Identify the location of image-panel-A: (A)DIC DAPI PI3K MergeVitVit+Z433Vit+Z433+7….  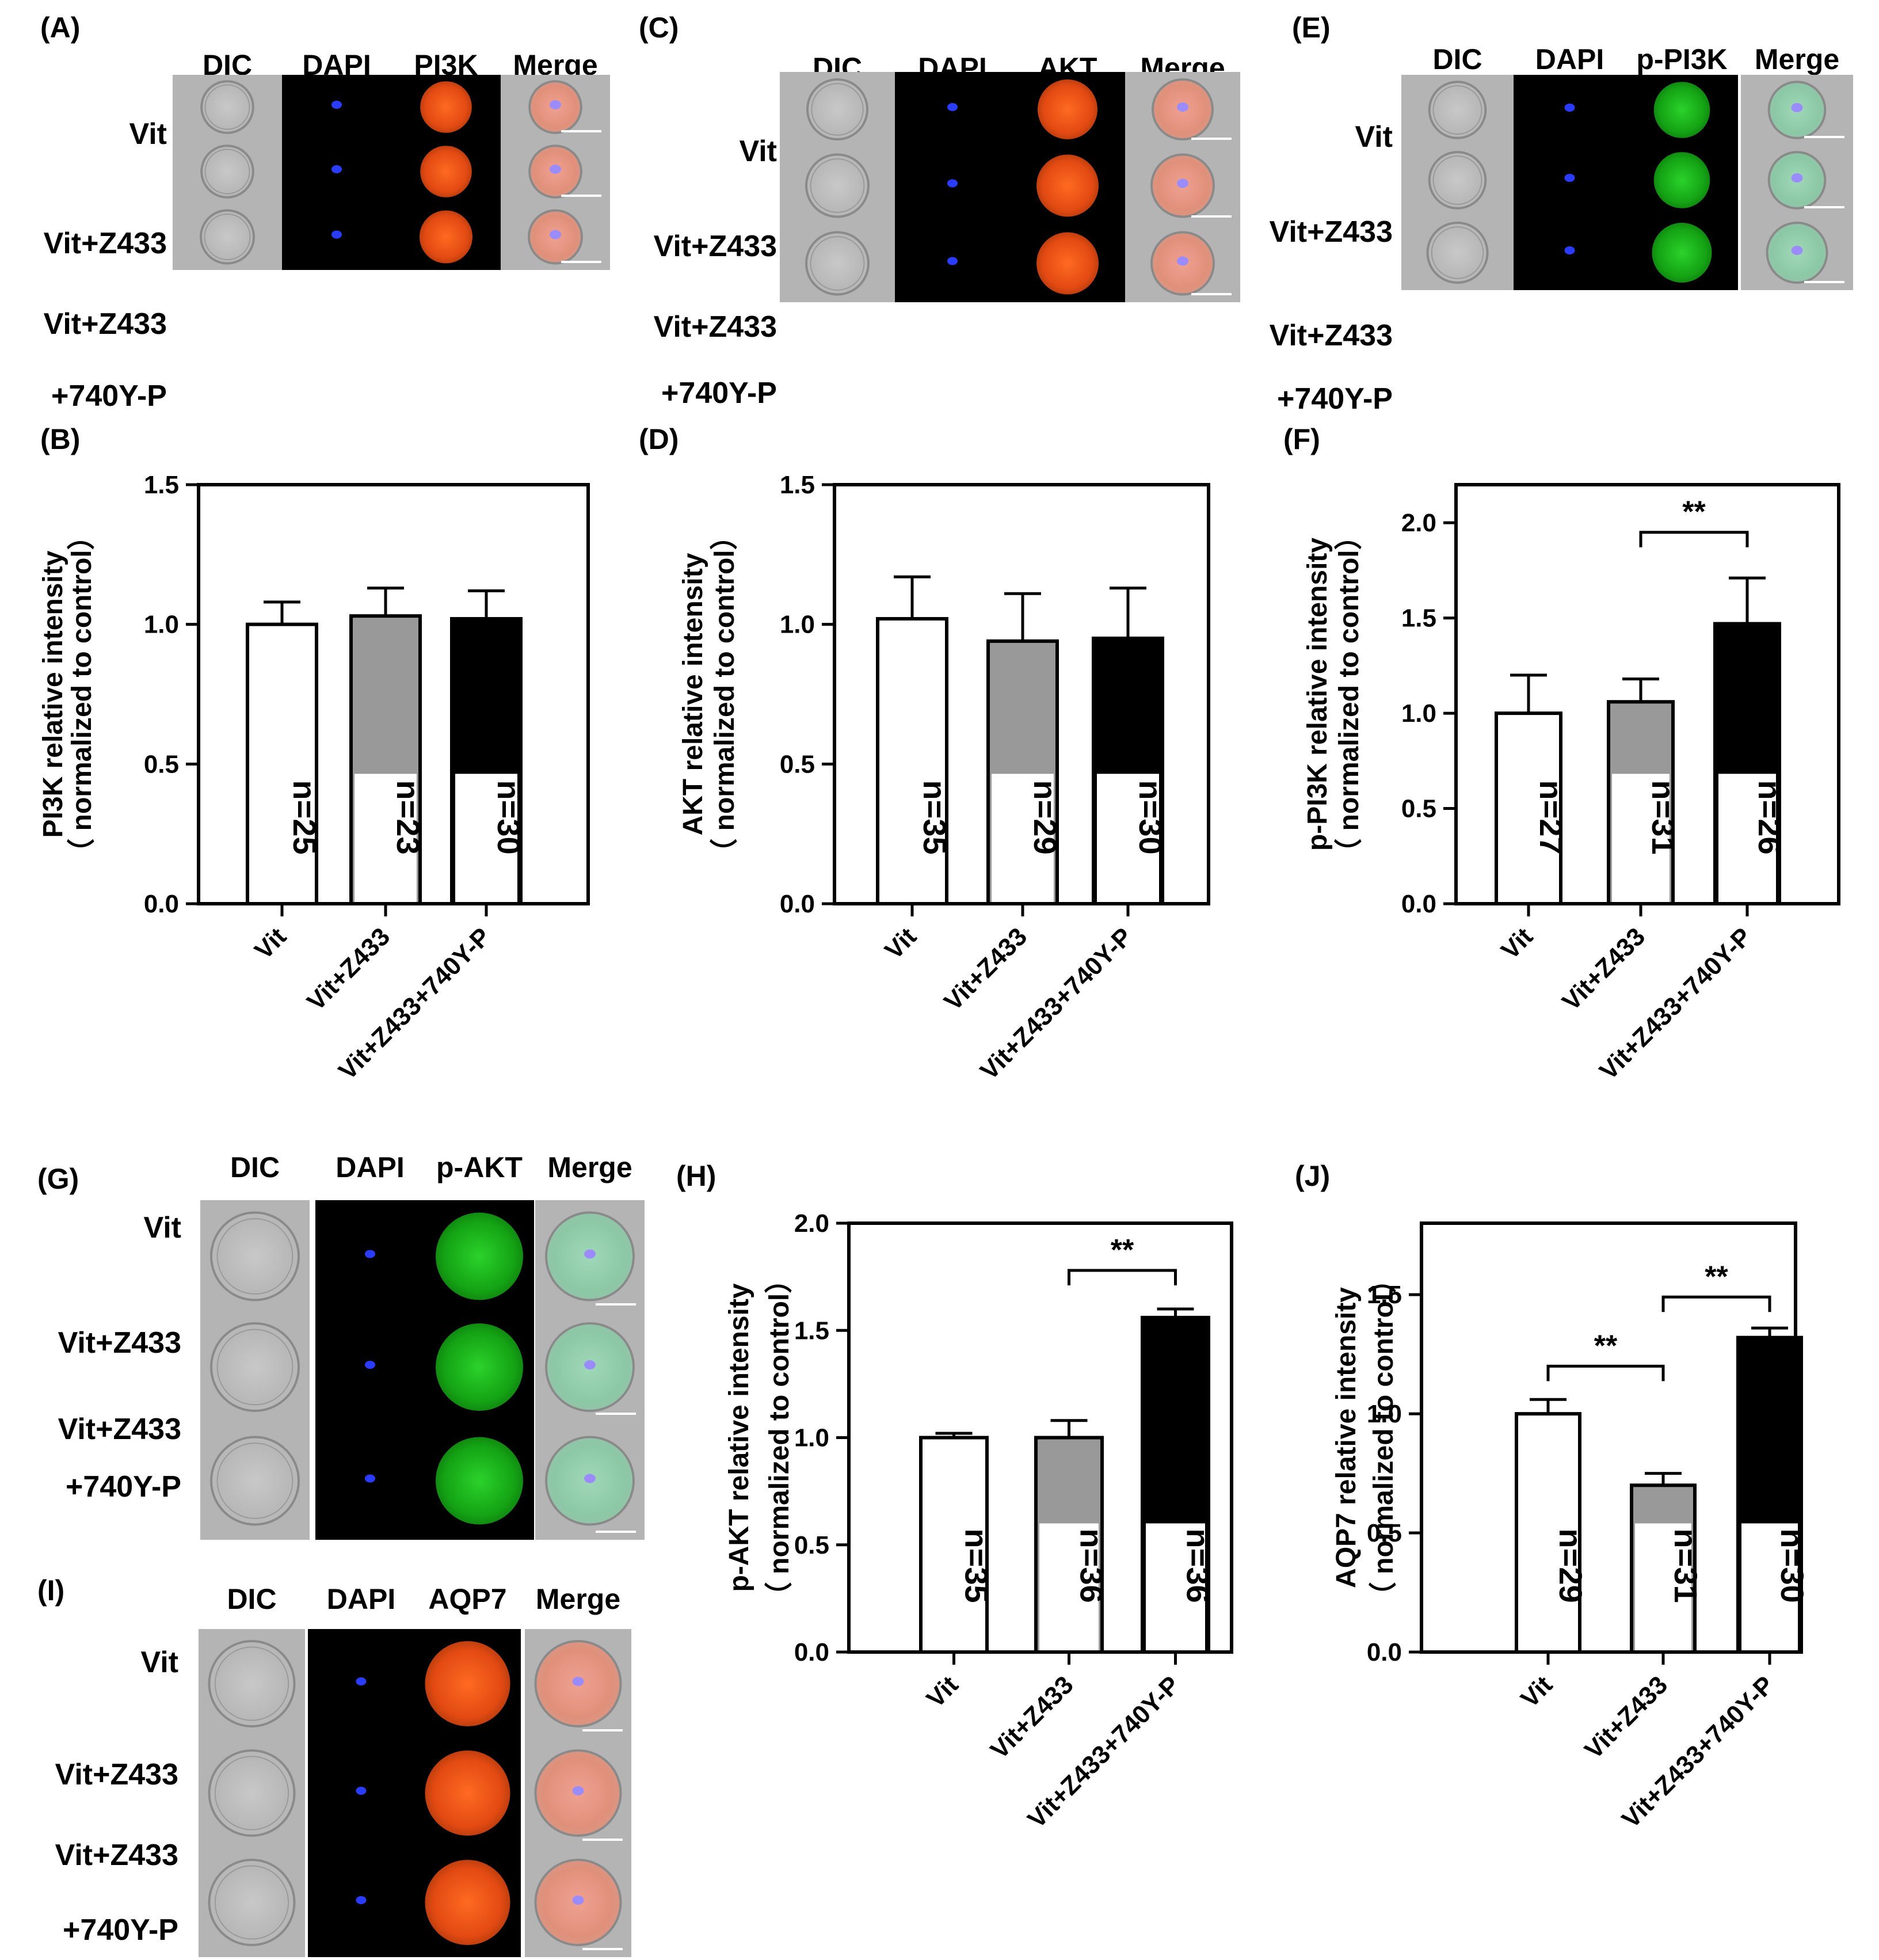
(325, 212).